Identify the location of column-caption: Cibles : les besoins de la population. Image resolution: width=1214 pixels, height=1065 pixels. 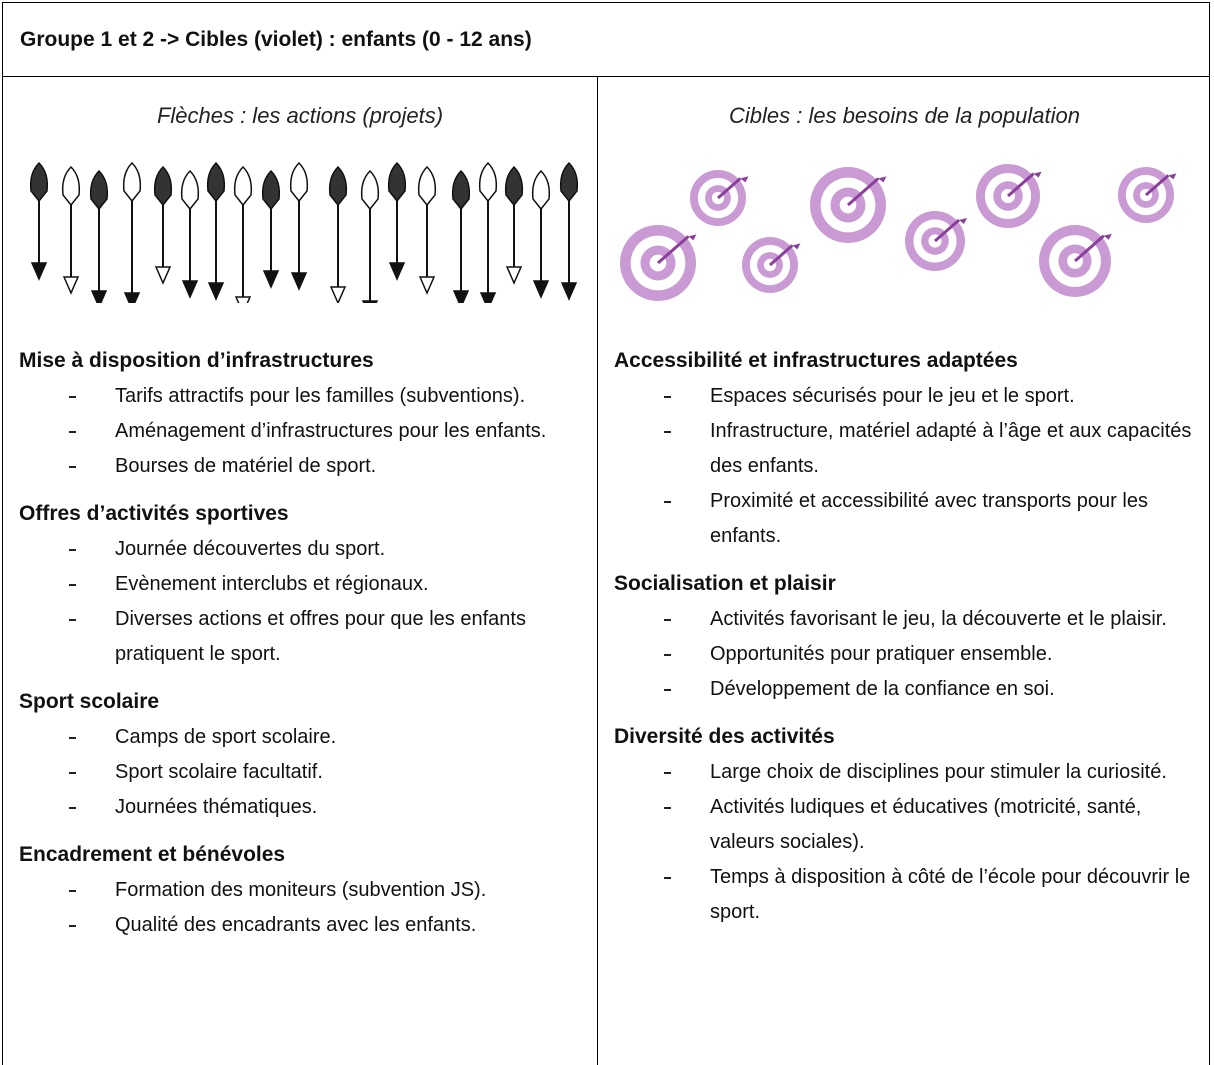
(904, 115).